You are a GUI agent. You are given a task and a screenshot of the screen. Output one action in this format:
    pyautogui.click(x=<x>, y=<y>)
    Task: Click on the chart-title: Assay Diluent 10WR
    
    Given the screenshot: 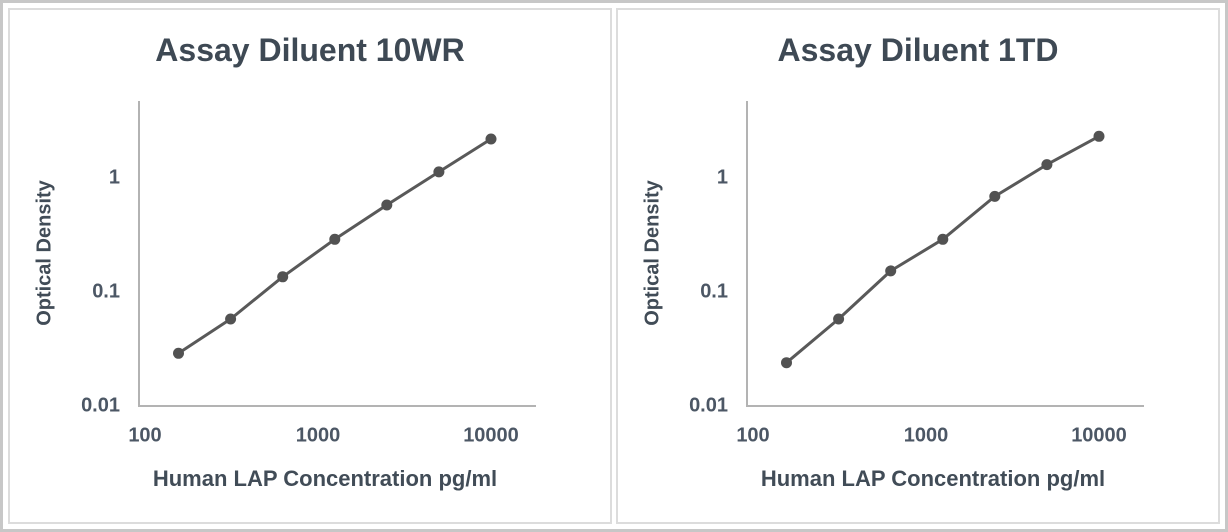 What is the action you would take?
    pyautogui.click(x=310, y=50)
    